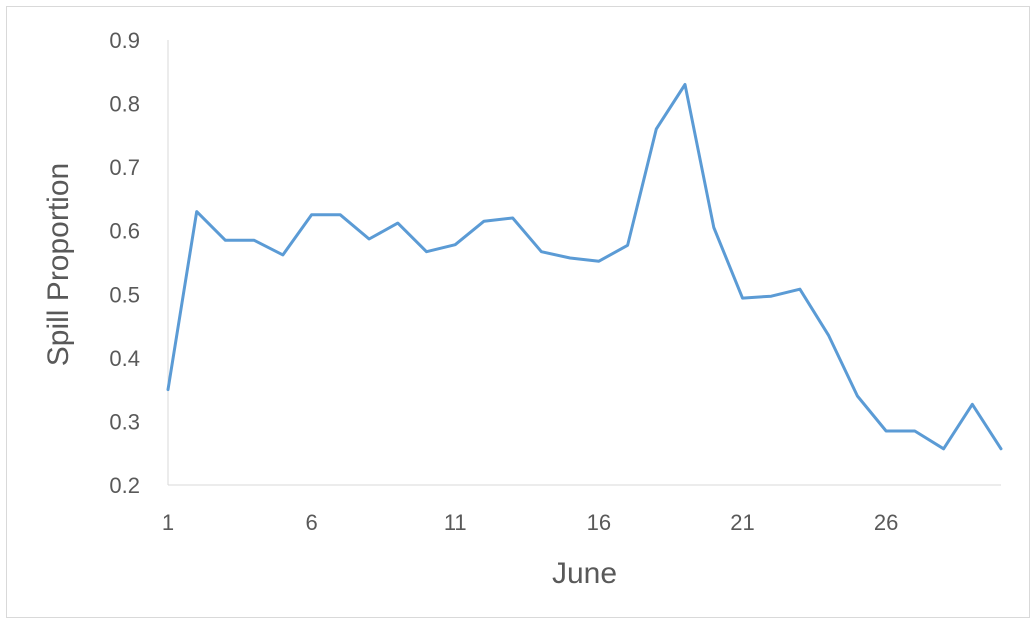  I want to click on y-axis: 0.2 0.3 0.4 0.5 0.6 0.7 0.8 0.9, so click(139, 263).